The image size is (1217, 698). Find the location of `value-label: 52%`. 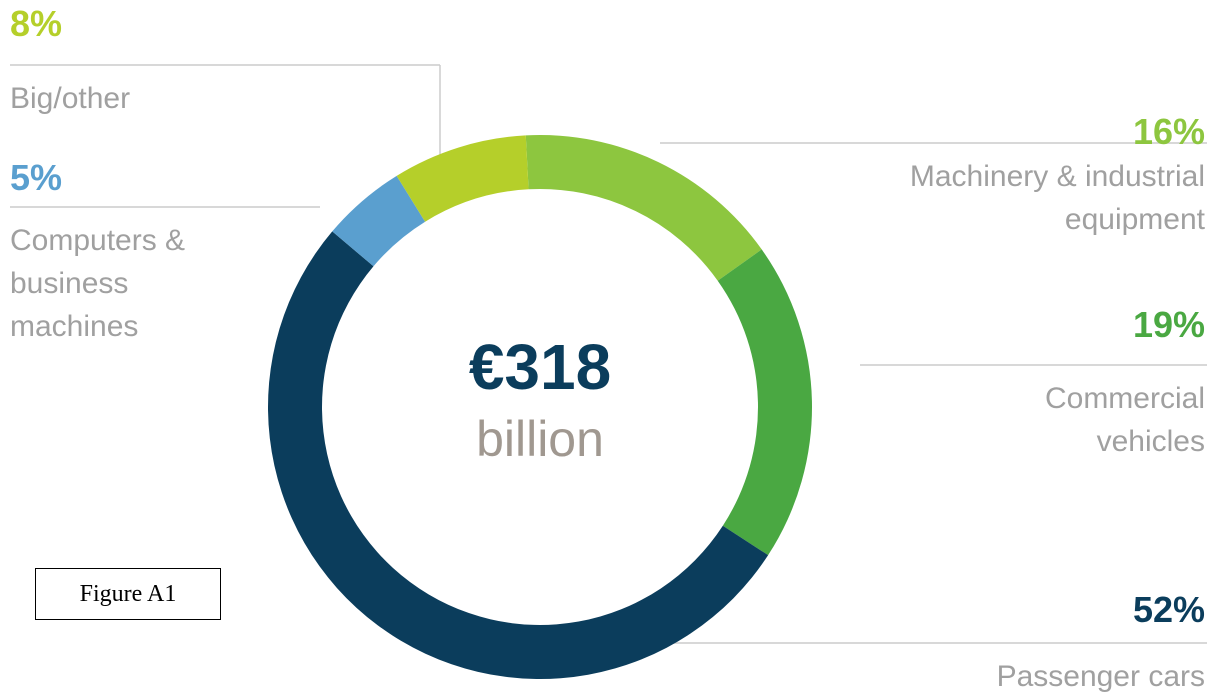

value-label: 52% is located at coordinates (1168, 609).